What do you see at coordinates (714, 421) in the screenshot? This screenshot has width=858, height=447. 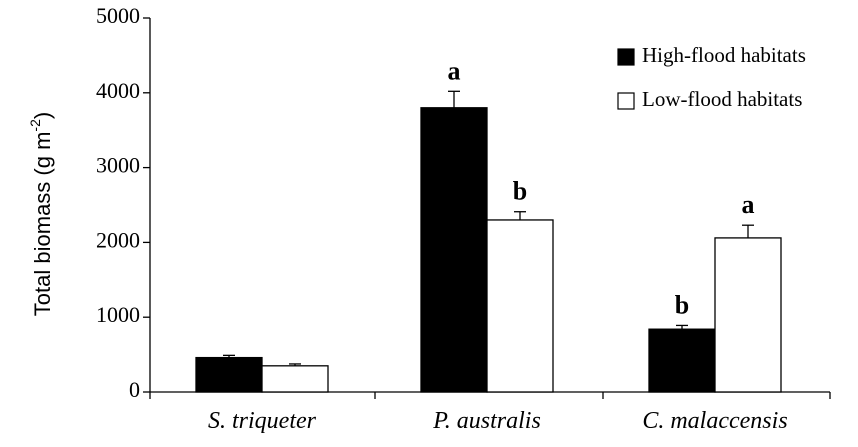 I see `x-tick-label: C. malaccensis` at bounding box center [714, 421].